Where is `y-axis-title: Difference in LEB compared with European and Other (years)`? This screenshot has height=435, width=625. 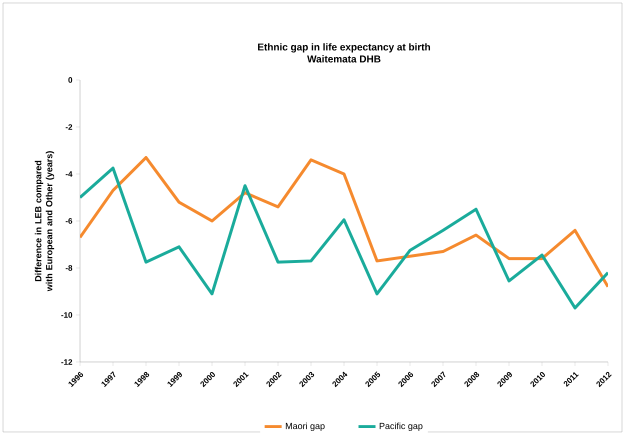 y-axis-title: Difference in LEB compared with European and Other (years) is located at coordinates (44, 221).